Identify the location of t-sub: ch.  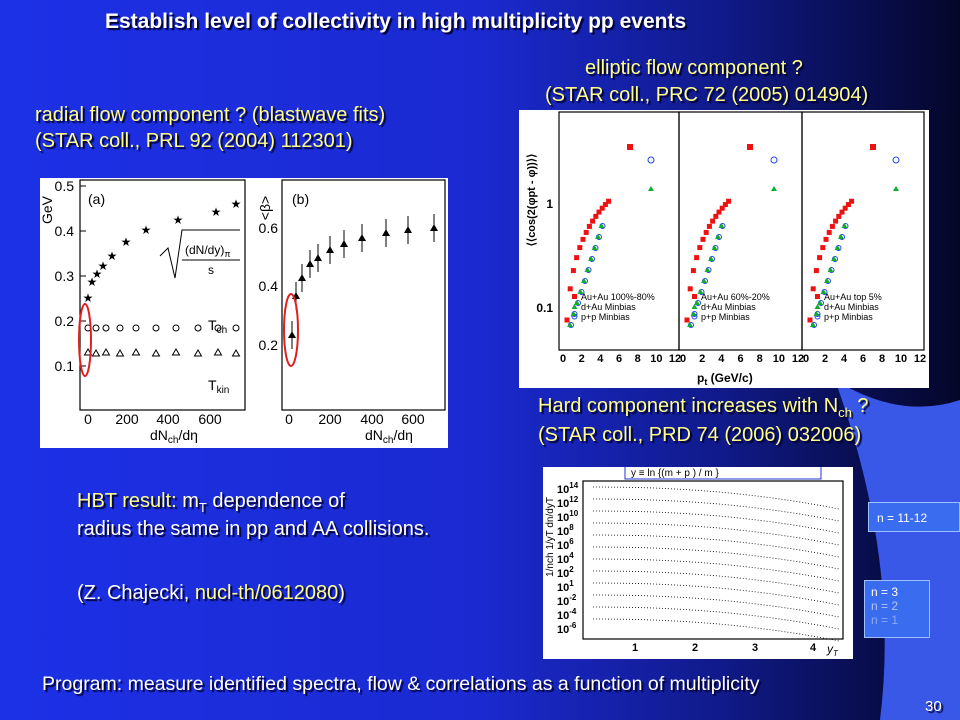
(222, 330).